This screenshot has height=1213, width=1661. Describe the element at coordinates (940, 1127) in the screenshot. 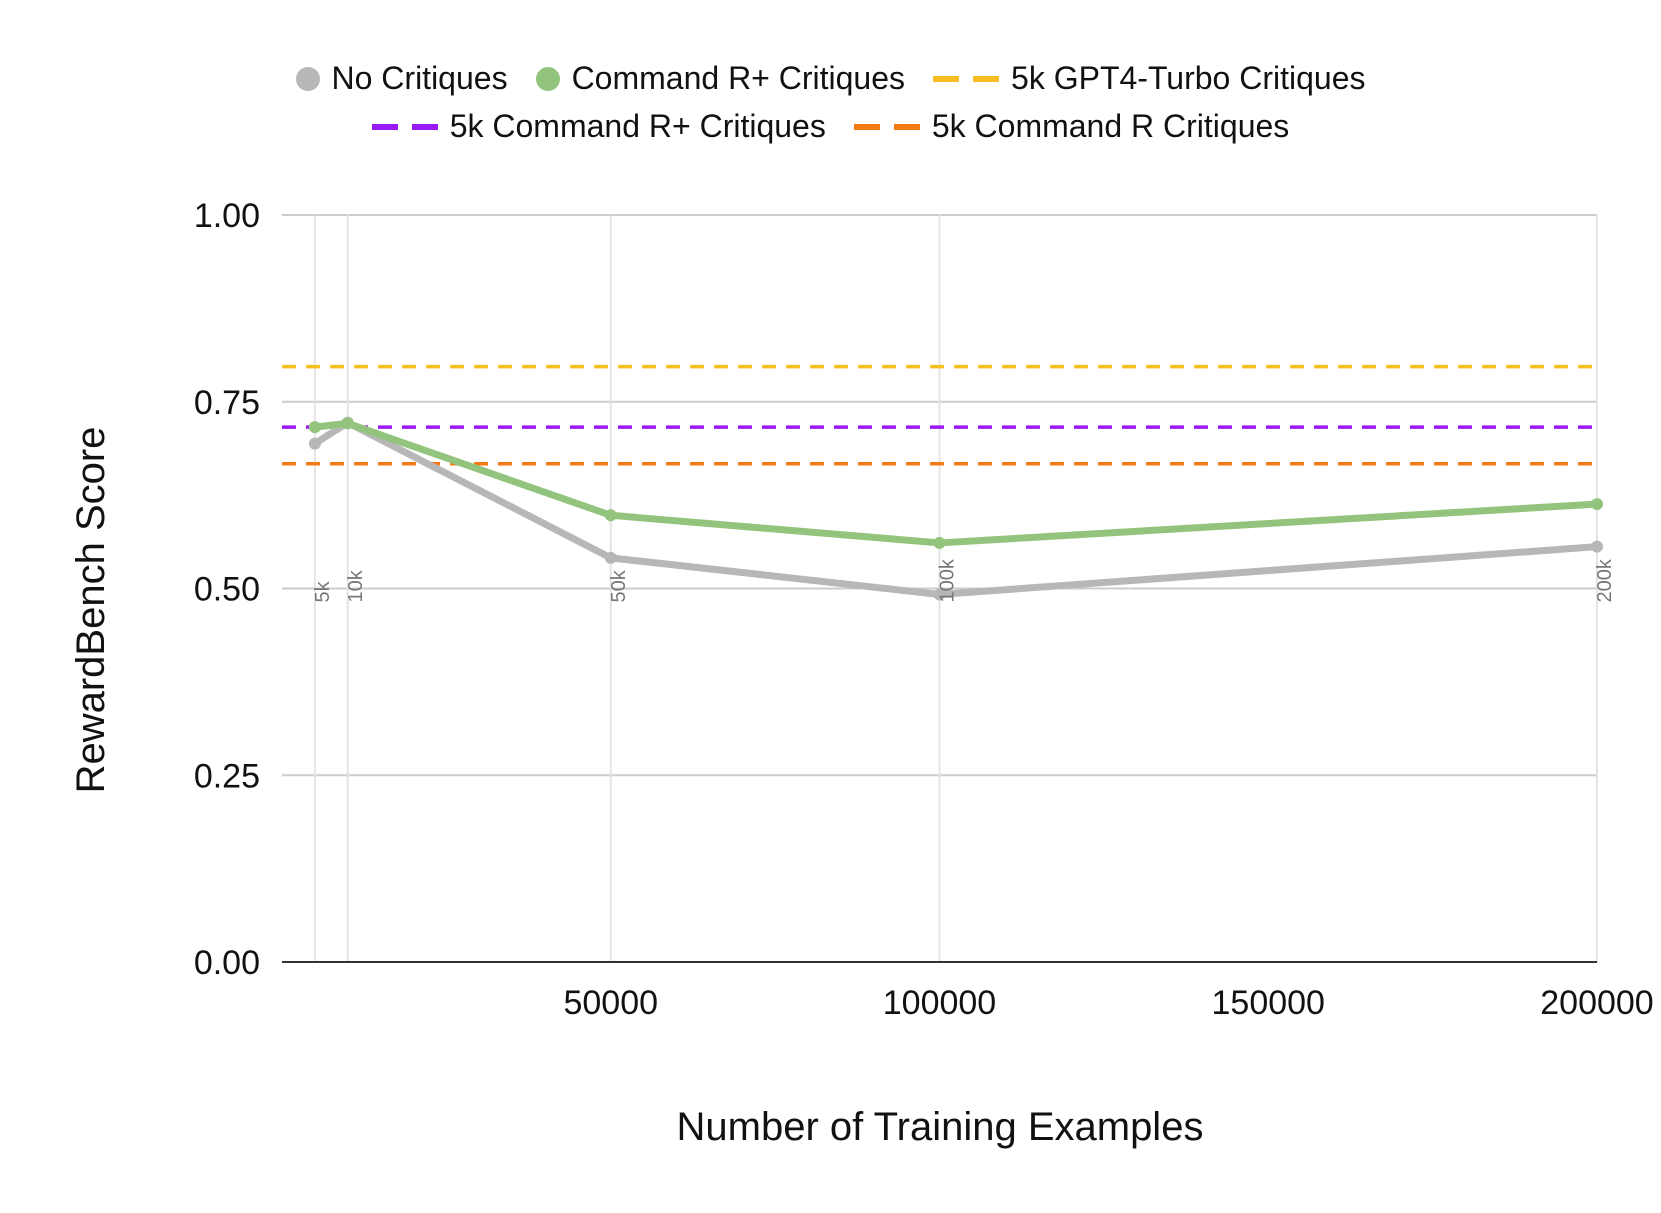

I see `x-axis-title: Number of Training Examples` at that location.